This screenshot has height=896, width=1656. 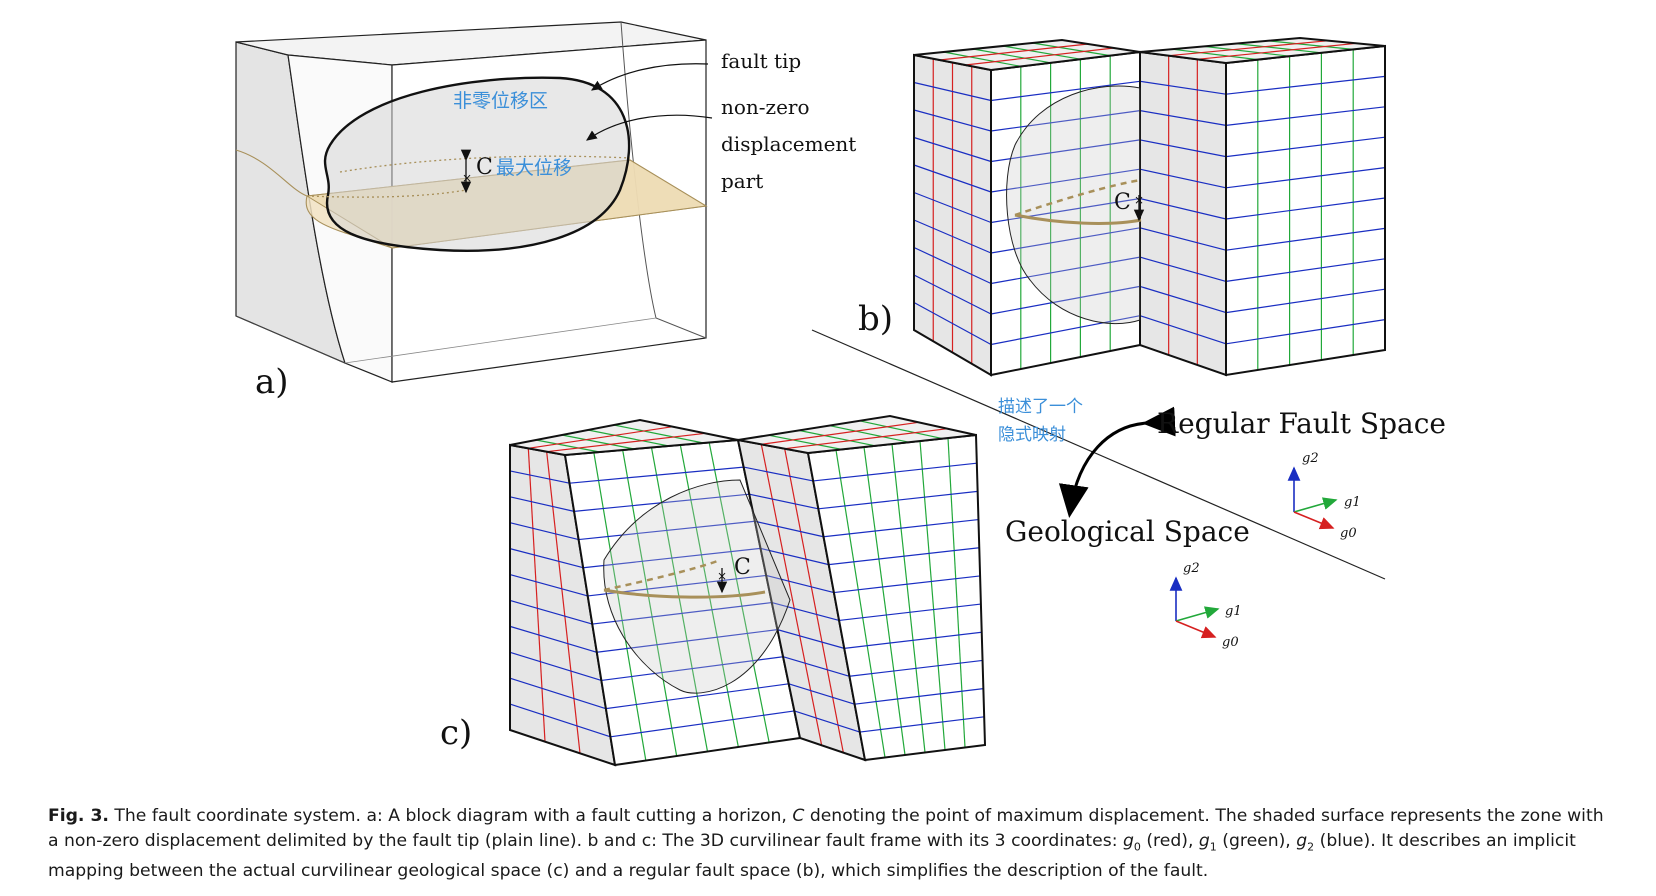 What do you see at coordinates (742, 181) in the screenshot?
I see `nonzero-label-line3: part` at bounding box center [742, 181].